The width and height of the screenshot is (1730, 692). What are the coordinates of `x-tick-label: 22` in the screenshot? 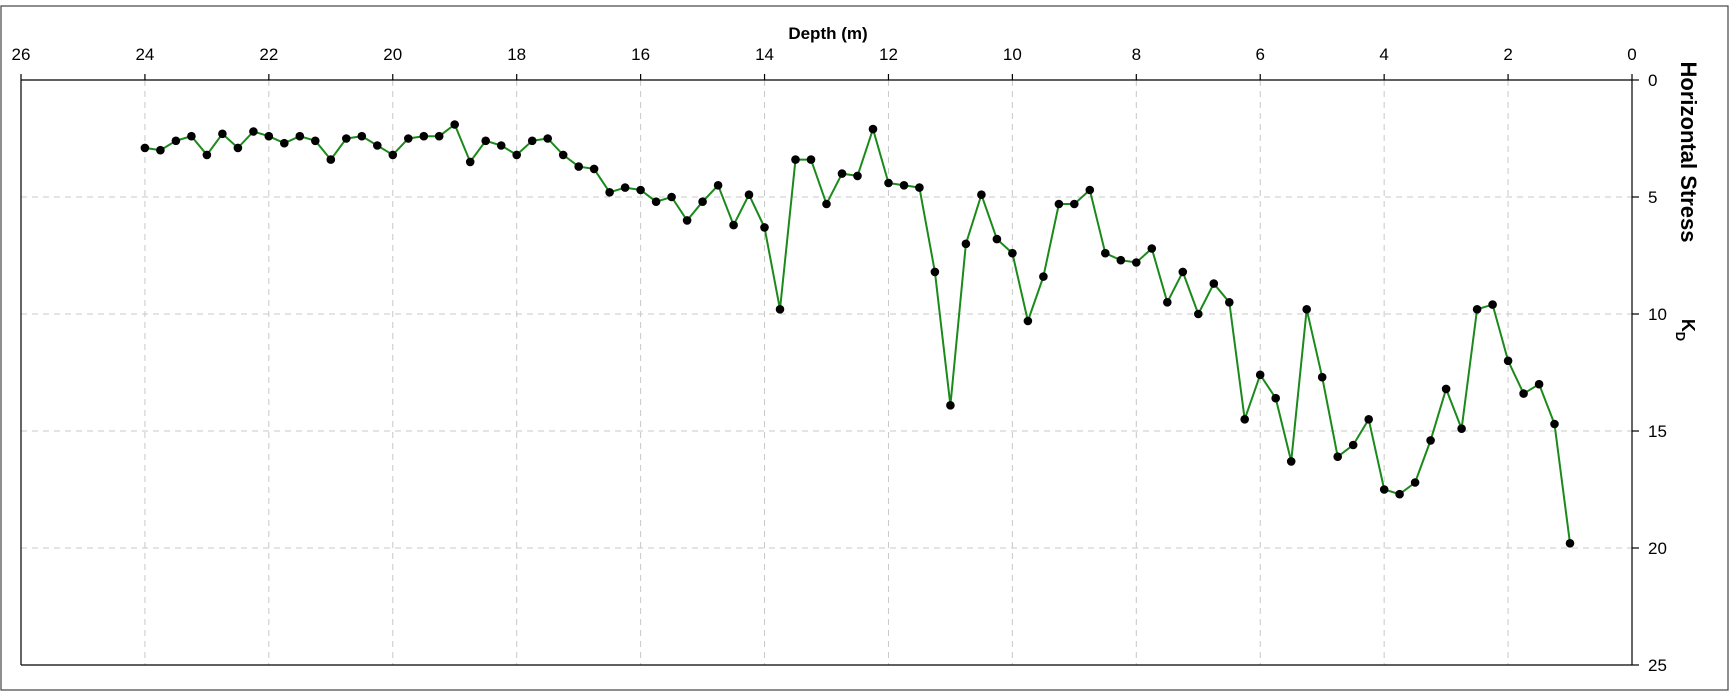 It's located at (268, 54).